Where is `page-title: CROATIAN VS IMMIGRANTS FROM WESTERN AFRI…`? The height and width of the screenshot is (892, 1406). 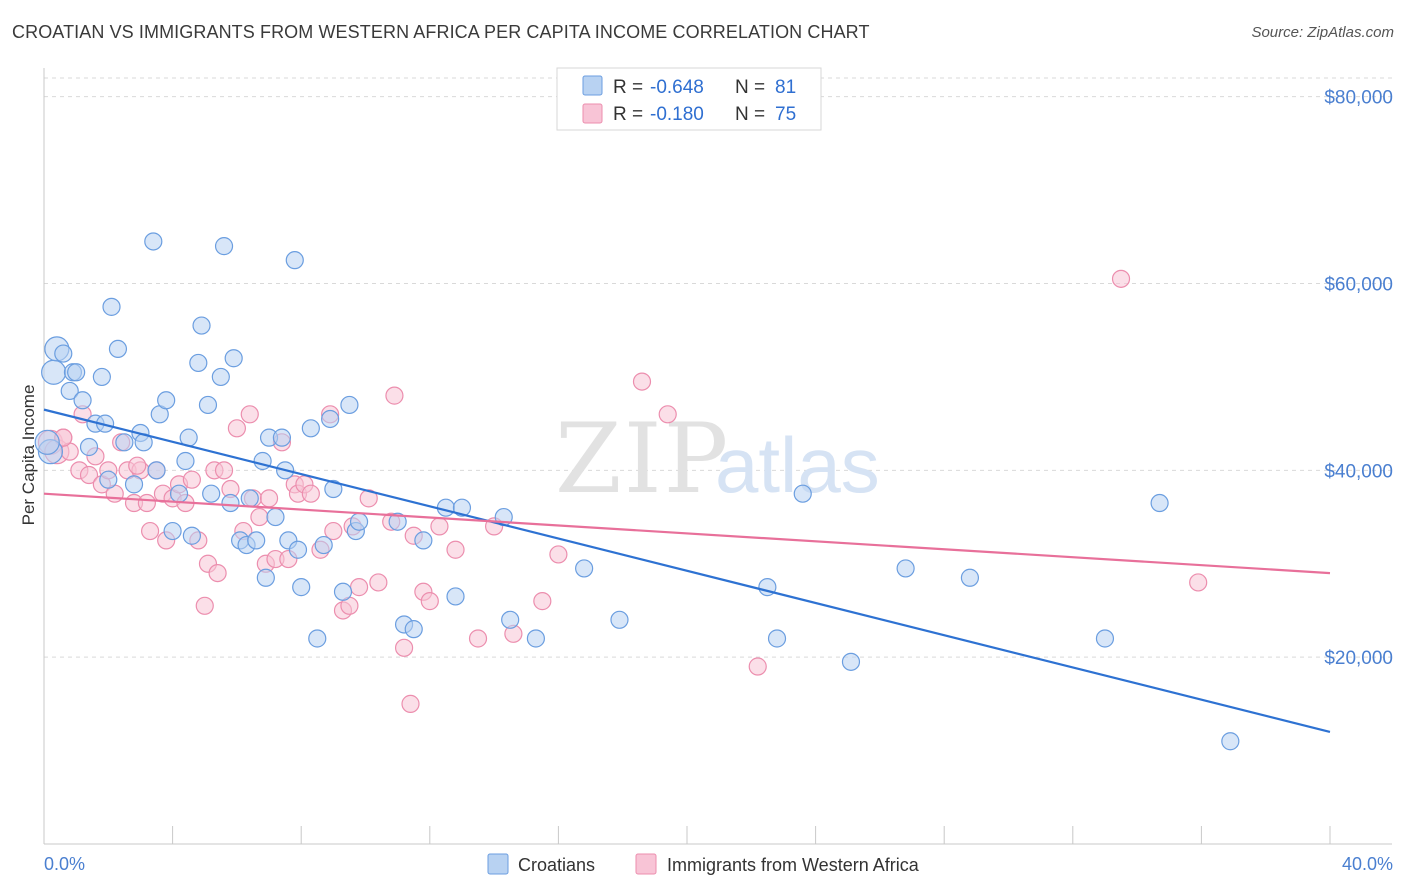
page-title: CROATIAN VS IMMIGRANTS FROM WESTERN AFRI… is located at coordinates (441, 32).